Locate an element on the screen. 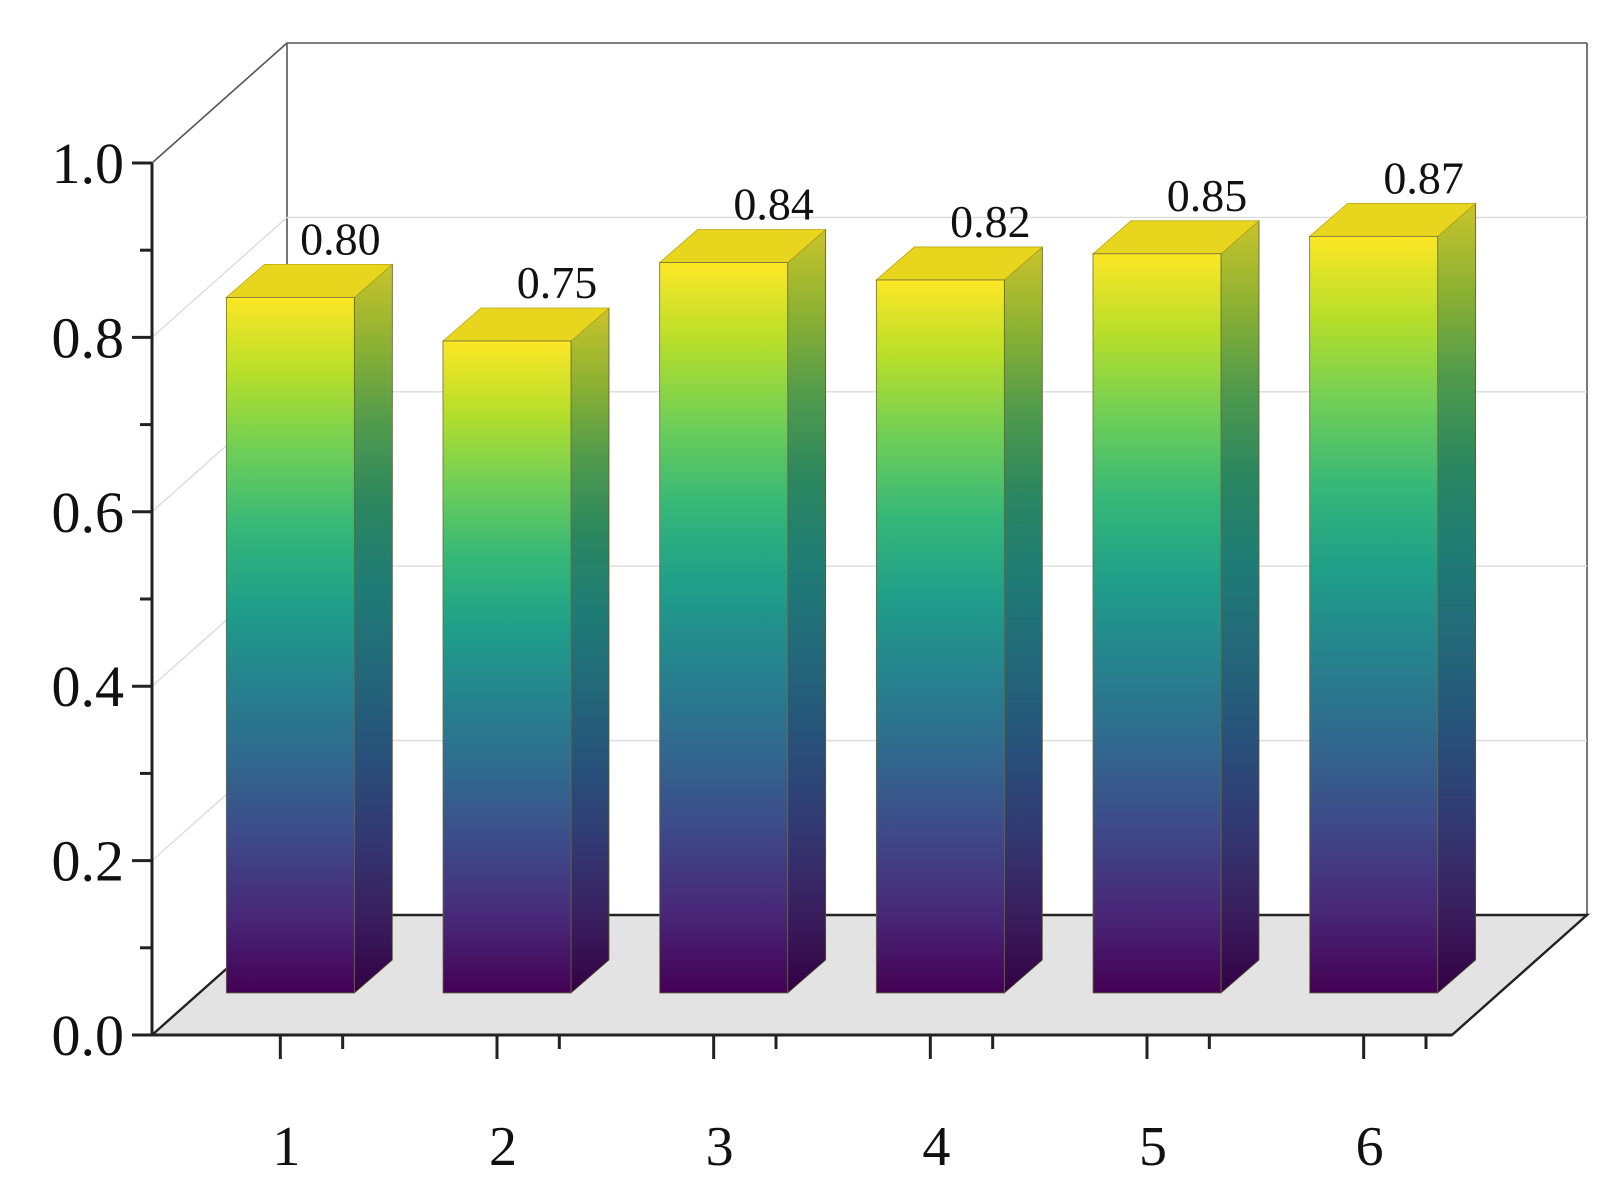 Image resolution: width=1615 pixels, height=1196 pixels. data-label: 0.85 is located at coordinates (1207, 195).